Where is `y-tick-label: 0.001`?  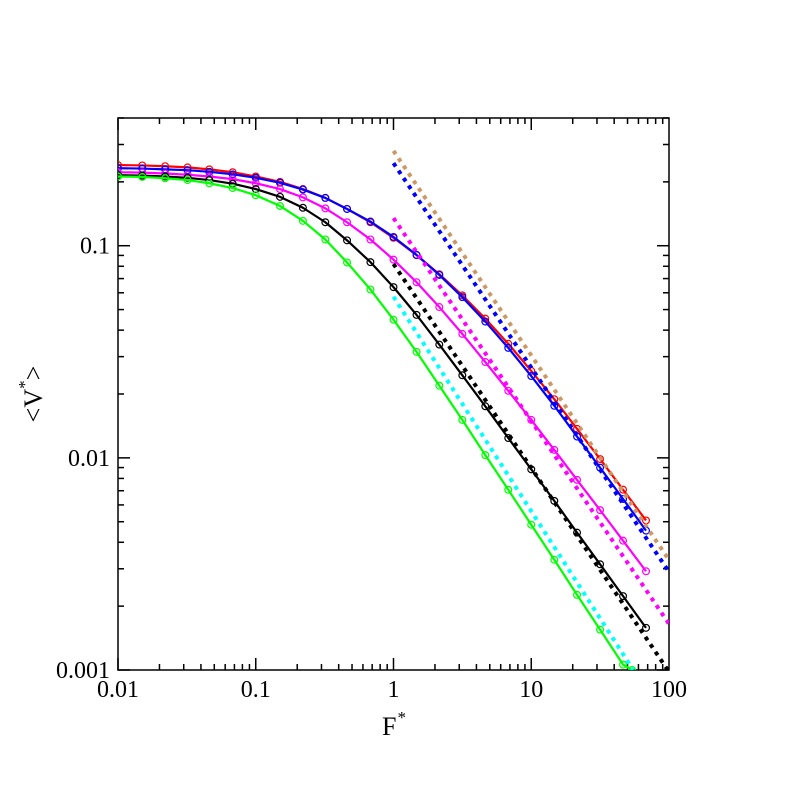
y-tick-label: 0.001 is located at coordinates (83, 671).